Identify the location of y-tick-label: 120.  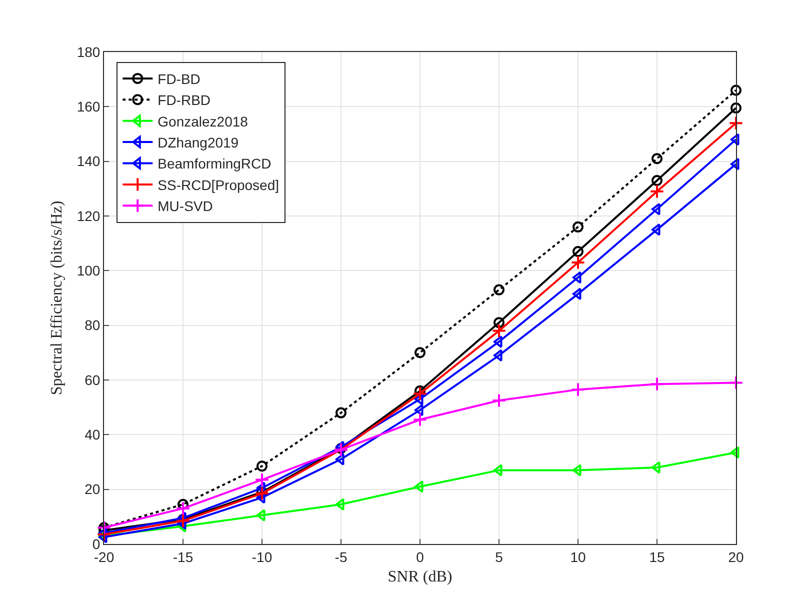
(88, 216).